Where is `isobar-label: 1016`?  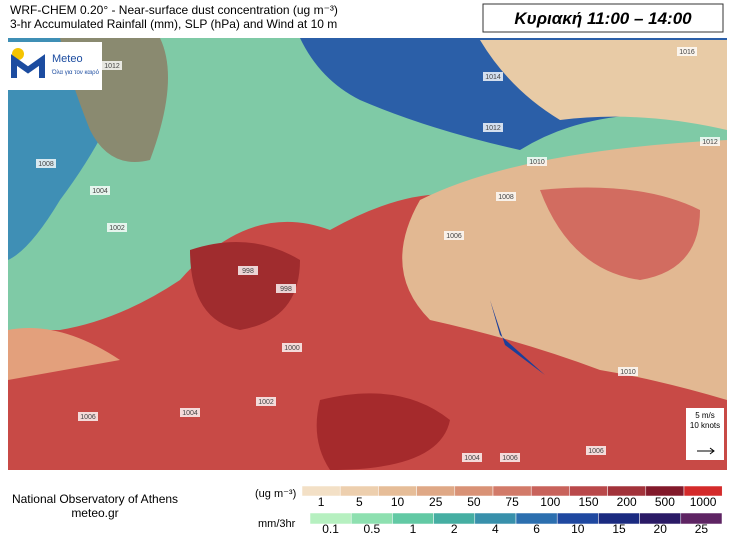
isobar-label: 1016 is located at coordinates (687, 52).